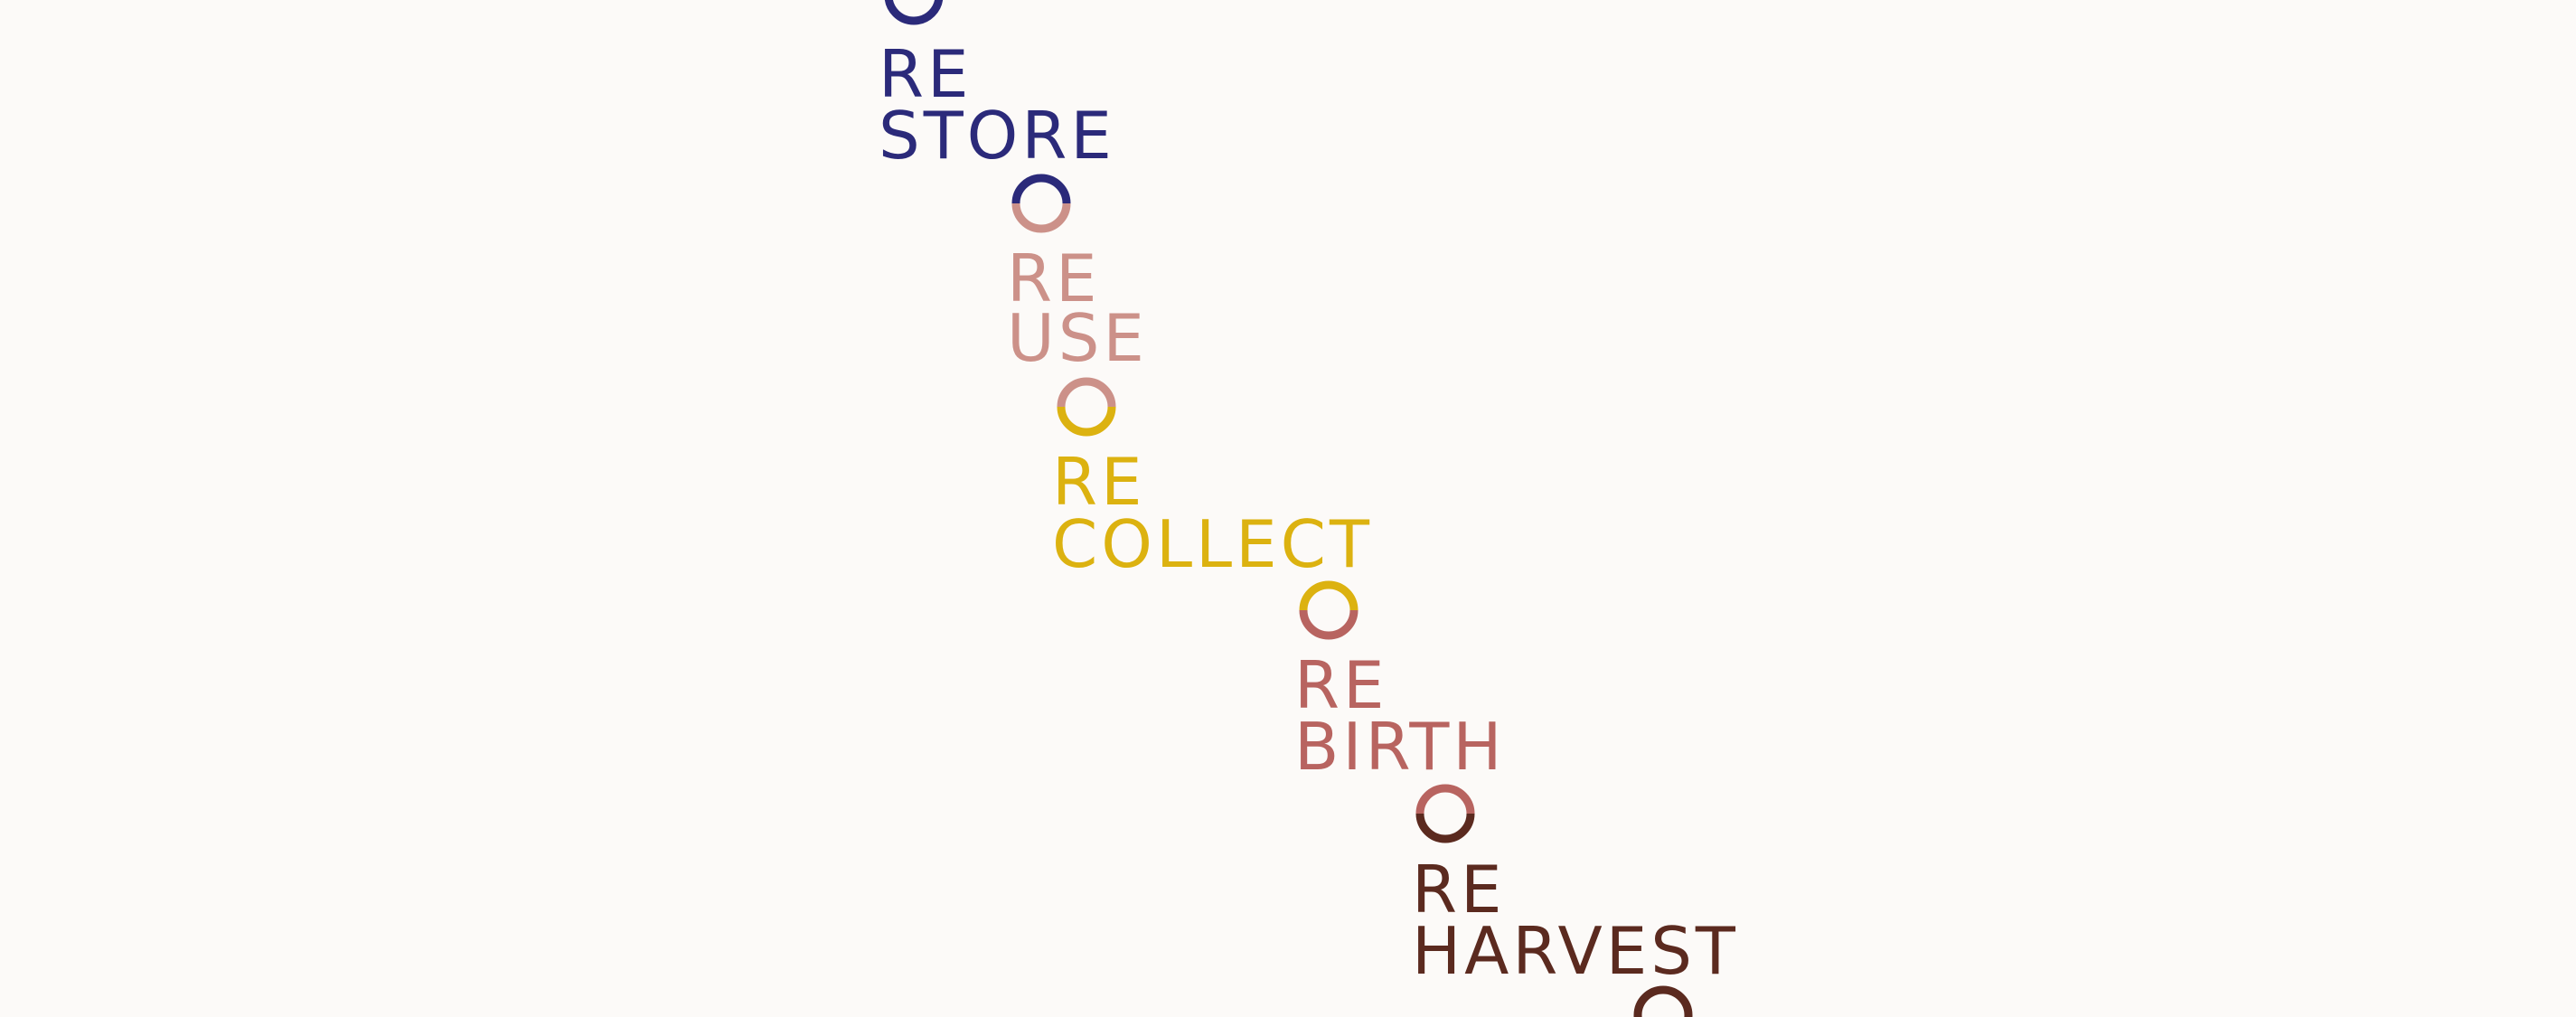 The width and height of the screenshot is (2576, 1017). Describe the element at coordinates (1087, 421) in the screenshot. I see `ring-use-collect-lower-arc` at that location.